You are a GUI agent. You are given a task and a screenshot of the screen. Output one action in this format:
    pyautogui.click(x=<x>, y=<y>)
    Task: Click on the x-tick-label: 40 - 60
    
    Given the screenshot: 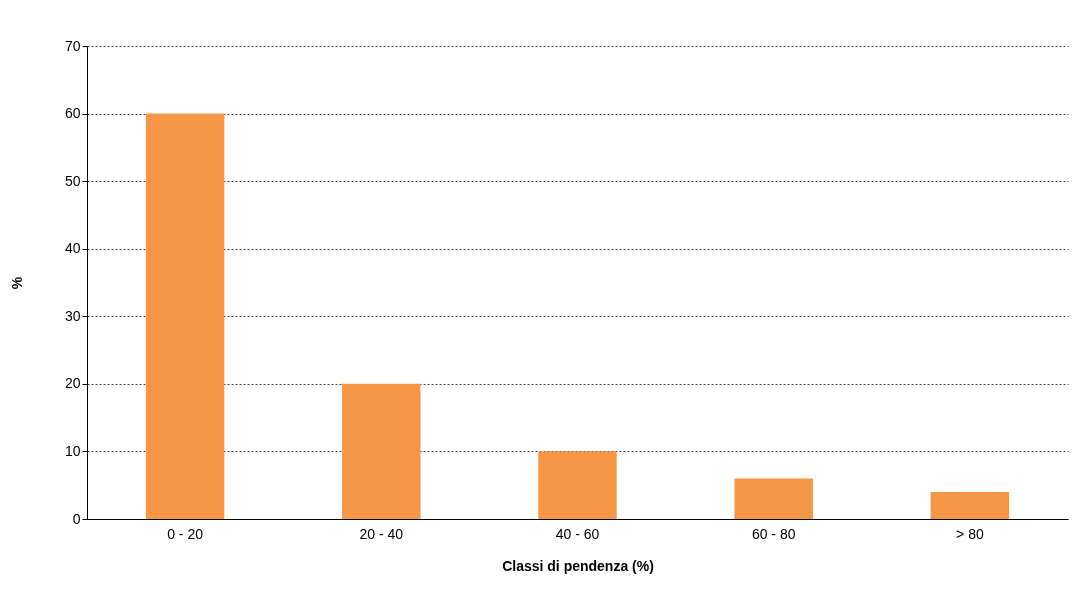 What is the action you would take?
    pyautogui.click(x=577, y=533)
    